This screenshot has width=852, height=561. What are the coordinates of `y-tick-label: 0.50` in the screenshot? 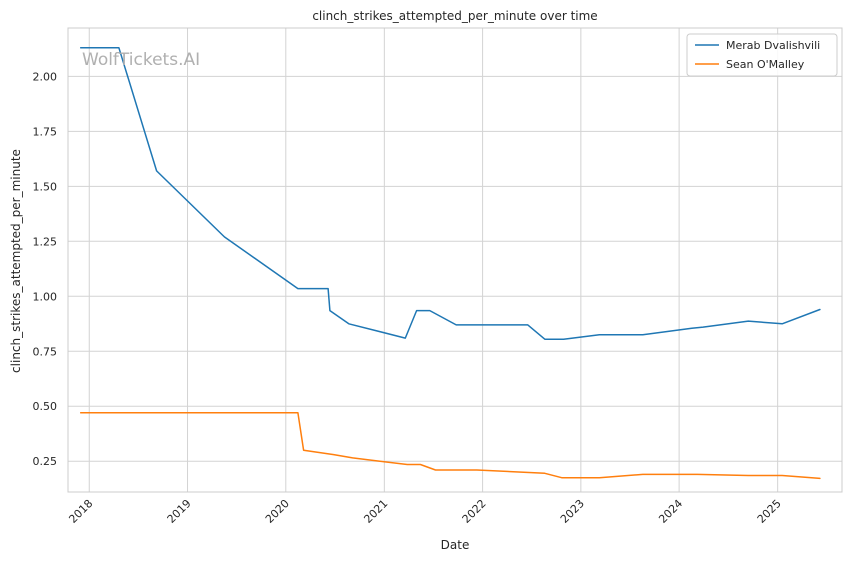 It's located at (45, 406).